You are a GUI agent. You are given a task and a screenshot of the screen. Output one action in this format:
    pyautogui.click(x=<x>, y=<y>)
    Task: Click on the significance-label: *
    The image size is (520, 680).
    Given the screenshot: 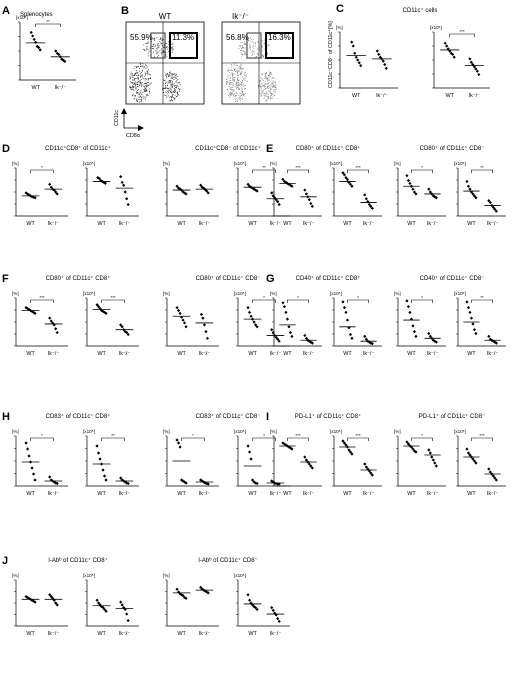 What is the action you would take?
    pyautogui.click(x=422, y=167)
    